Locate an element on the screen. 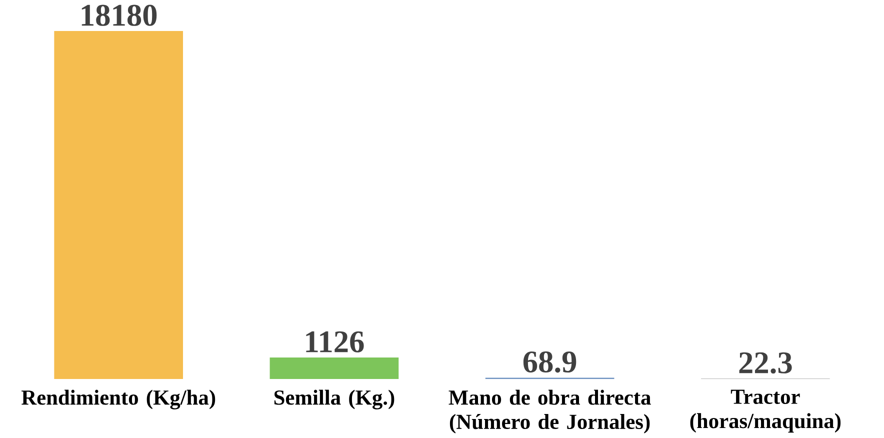 The height and width of the screenshot is (438, 884). data-label: 1126 is located at coordinates (335, 341).